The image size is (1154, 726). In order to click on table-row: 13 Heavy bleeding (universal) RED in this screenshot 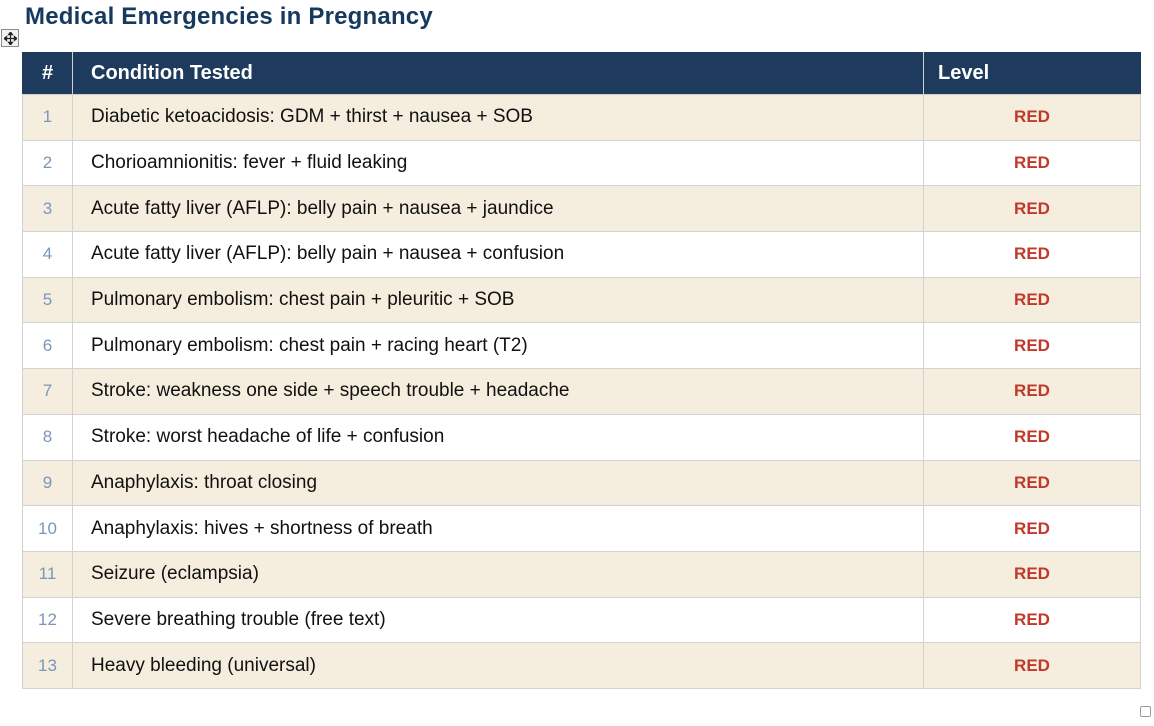, I will do `click(581, 665)`.